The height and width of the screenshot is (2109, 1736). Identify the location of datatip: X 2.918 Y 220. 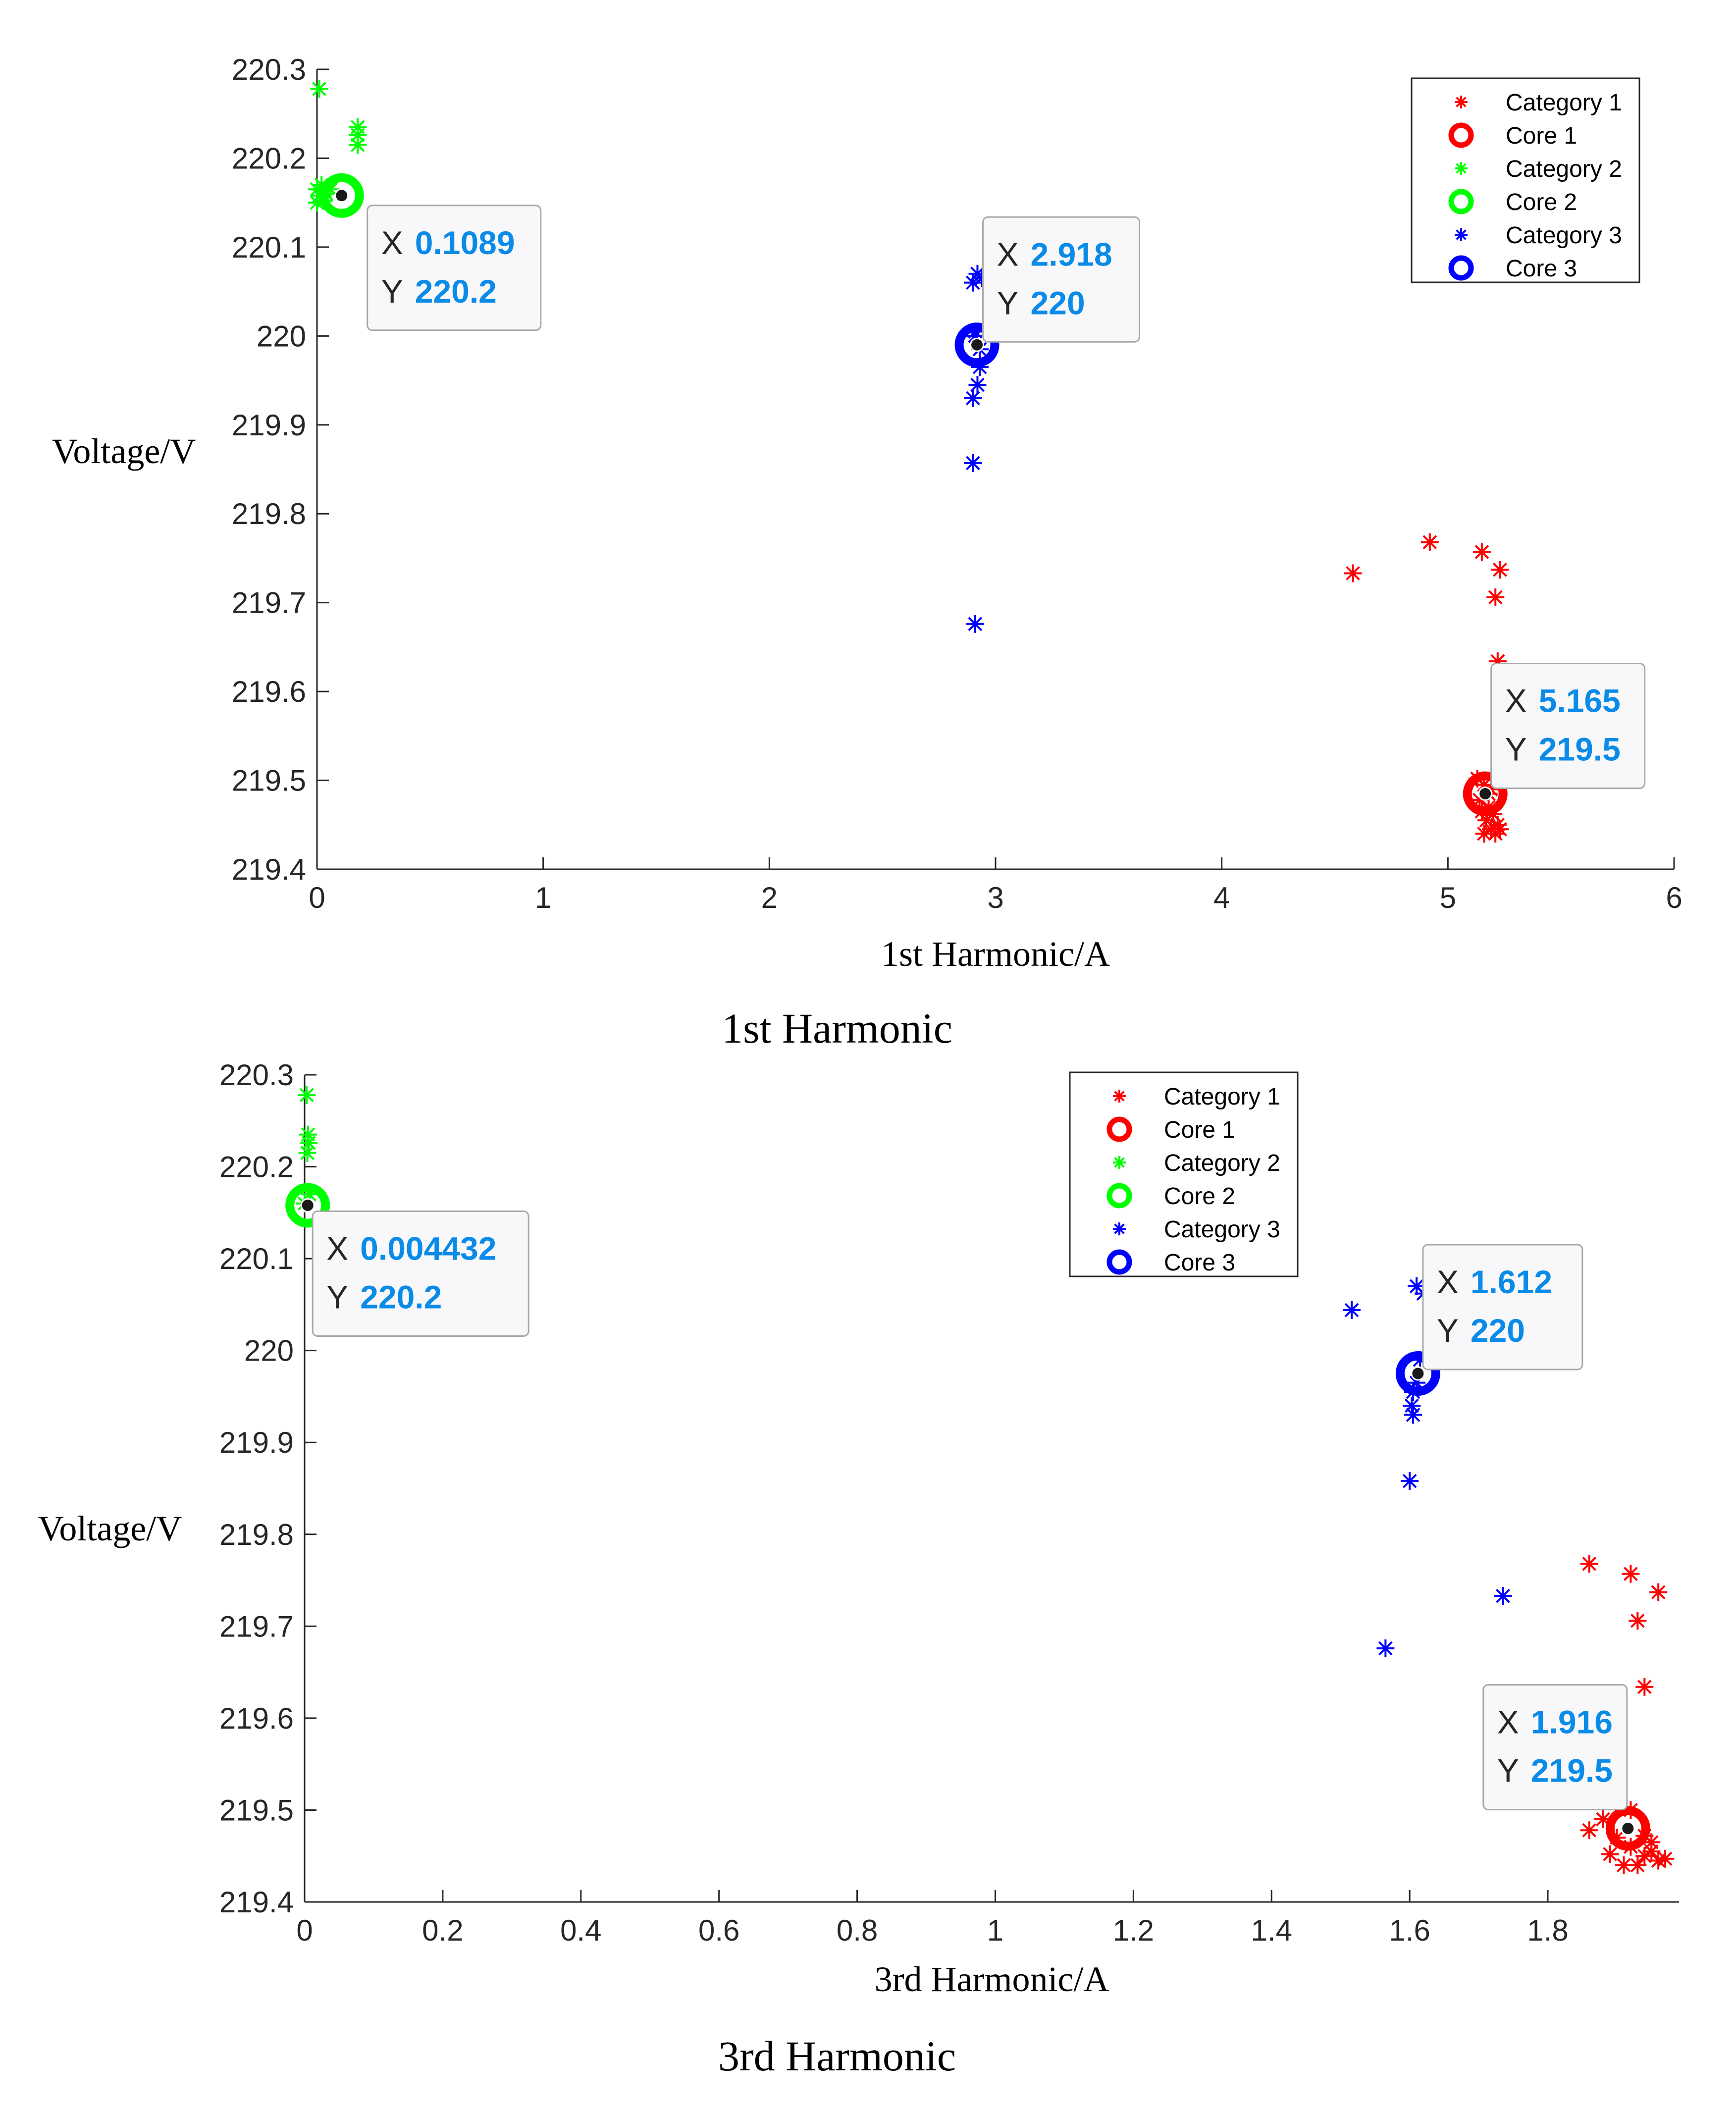
(1055, 284).